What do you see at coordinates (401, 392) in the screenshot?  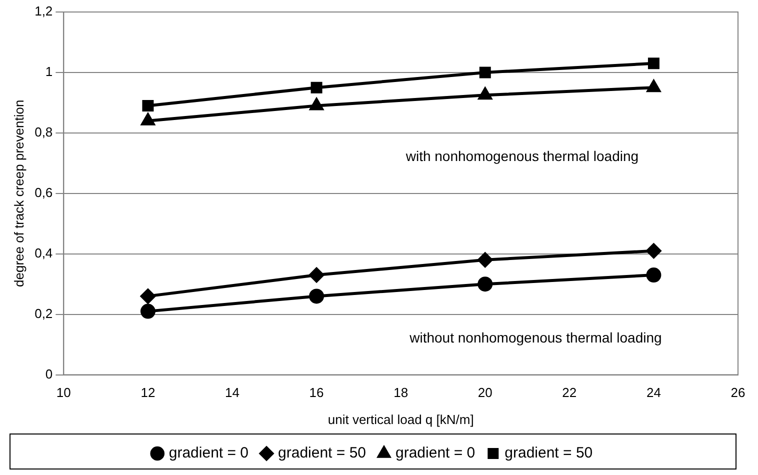 I see `x-tick-label: 18` at bounding box center [401, 392].